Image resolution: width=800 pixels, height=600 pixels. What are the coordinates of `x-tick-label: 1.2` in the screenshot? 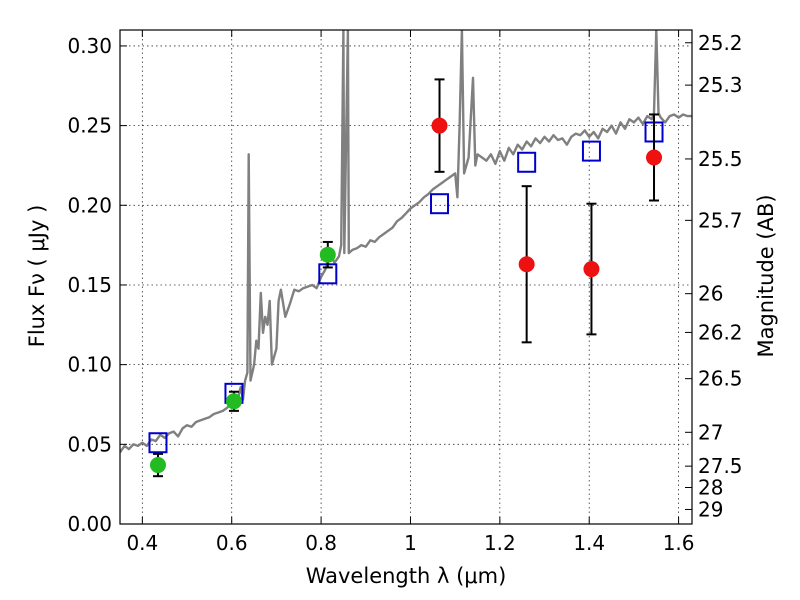 It's located at (500, 543).